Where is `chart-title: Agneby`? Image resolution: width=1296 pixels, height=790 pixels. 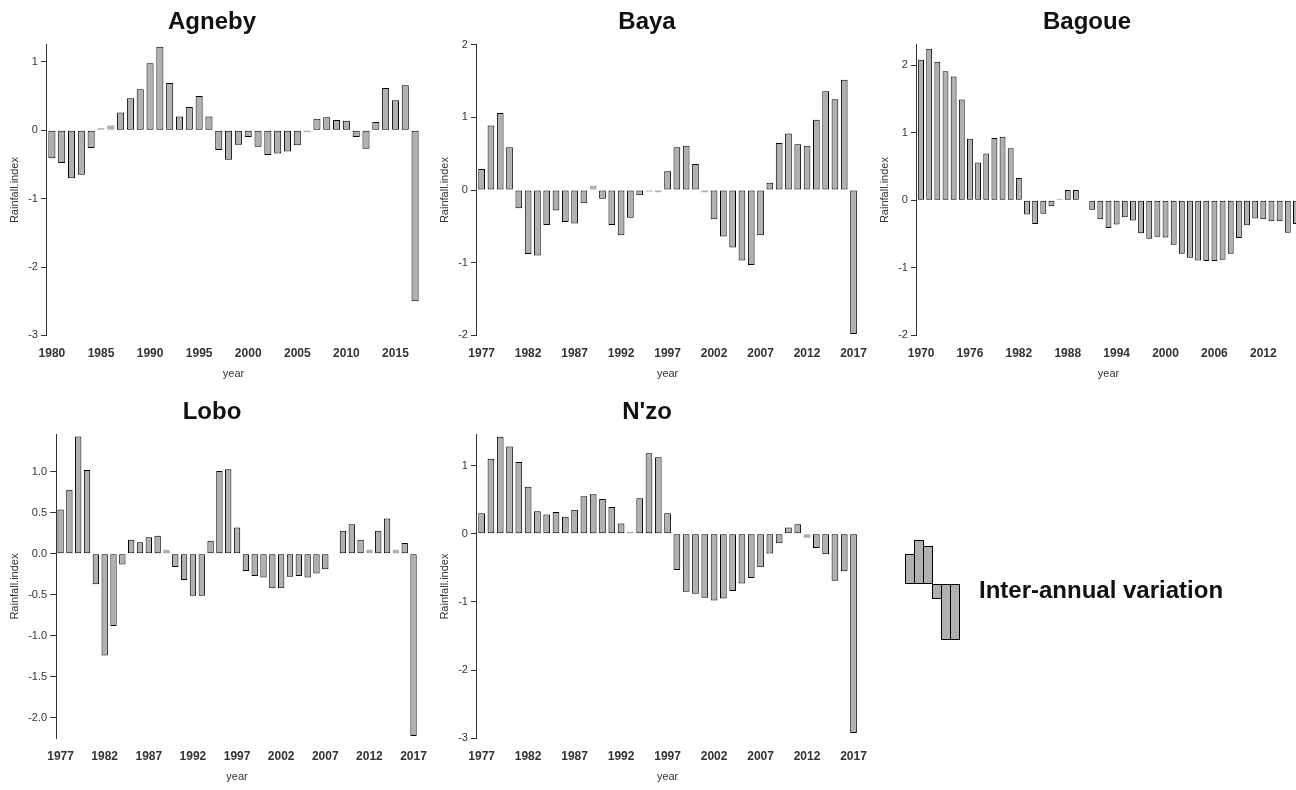 chart-title: Agneby is located at coordinates (212, 21).